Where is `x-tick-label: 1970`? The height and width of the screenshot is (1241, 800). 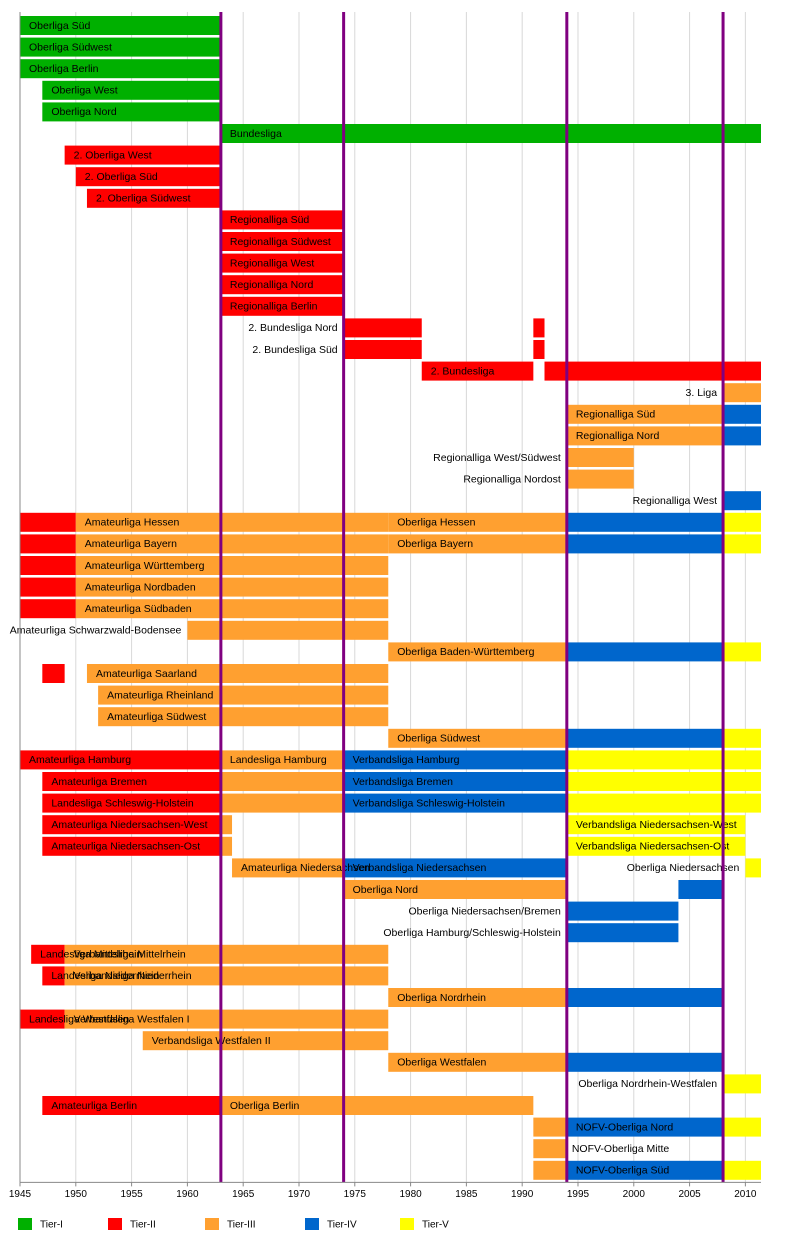 x-tick-label: 1970 is located at coordinates (299, 1194).